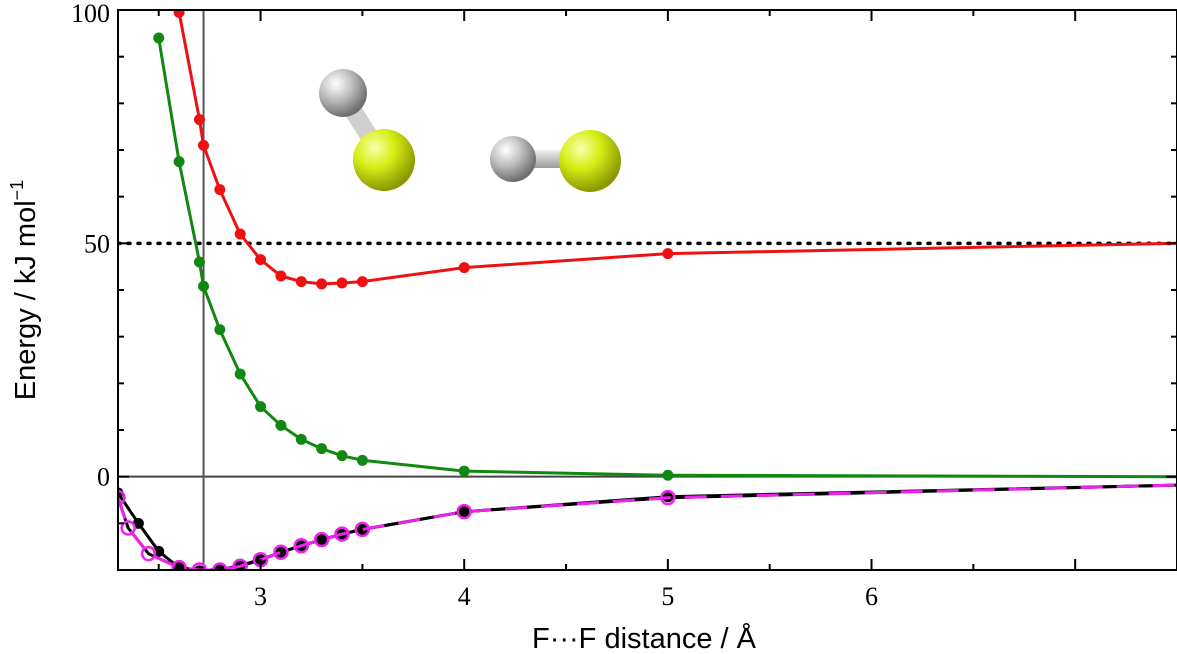  I want to click on x-tick-label: 6, so click(871, 596).